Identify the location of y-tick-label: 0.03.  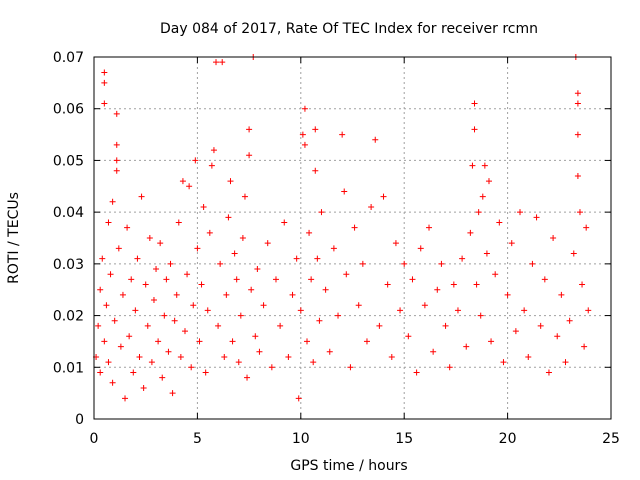
(68, 265).